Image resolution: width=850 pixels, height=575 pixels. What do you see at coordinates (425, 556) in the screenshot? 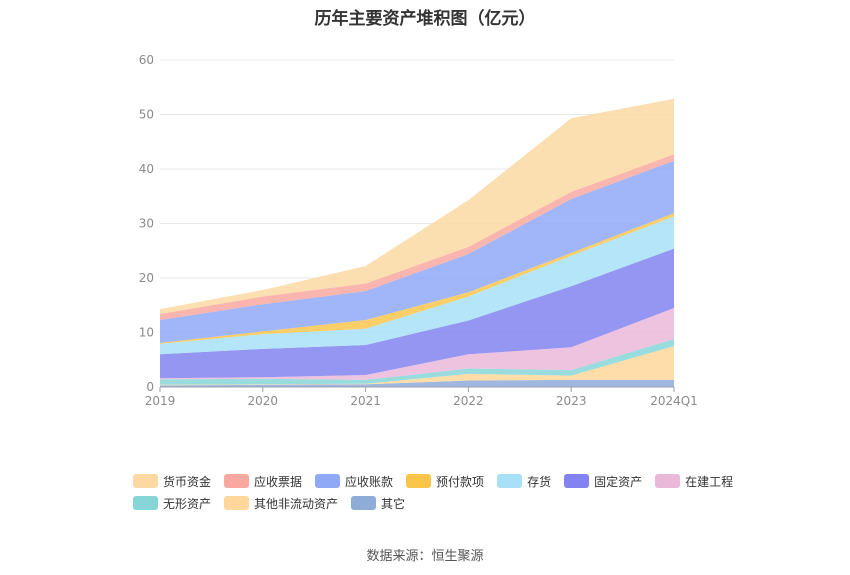
I see `data-source-note: 数据来源：恒生聚源` at bounding box center [425, 556].